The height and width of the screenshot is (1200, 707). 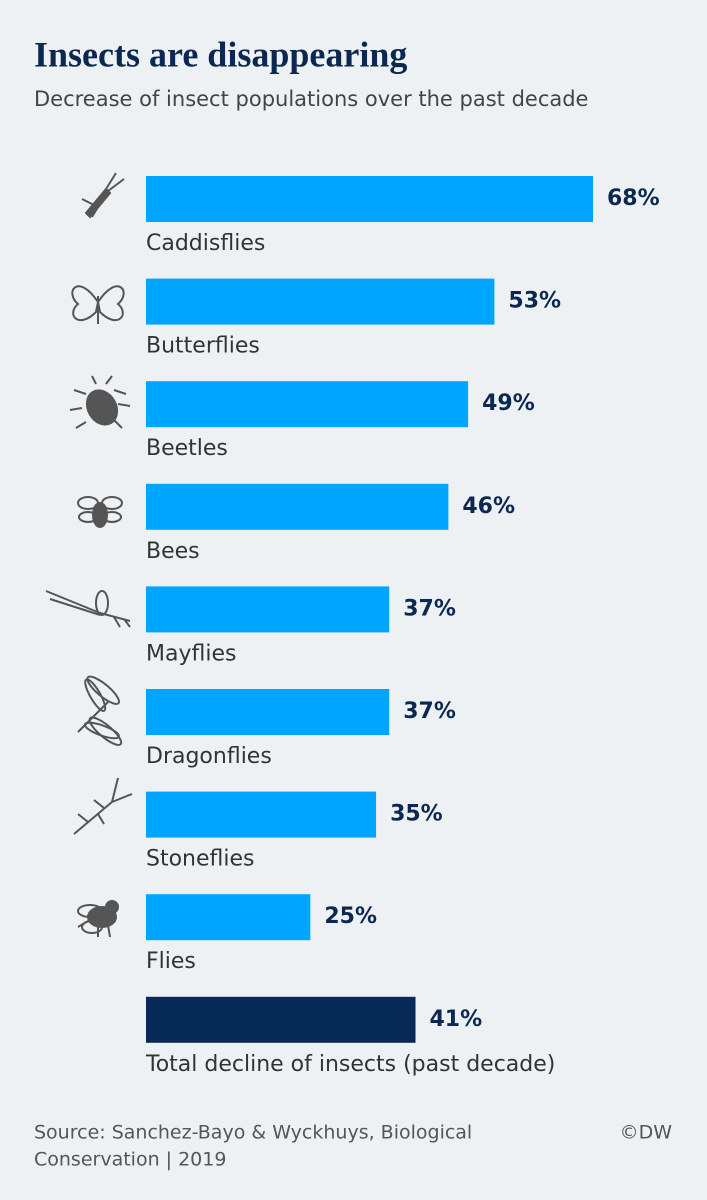 What do you see at coordinates (646, 1133) in the screenshot?
I see `credit: ©DW` at bounding box center [646, 1133].